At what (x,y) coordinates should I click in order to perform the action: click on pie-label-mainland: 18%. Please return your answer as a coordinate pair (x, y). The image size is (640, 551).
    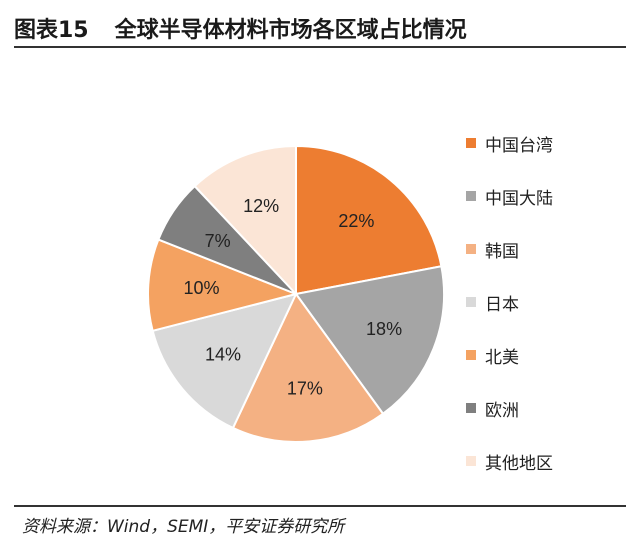
    Looking at the image, I should click on (384, 329).